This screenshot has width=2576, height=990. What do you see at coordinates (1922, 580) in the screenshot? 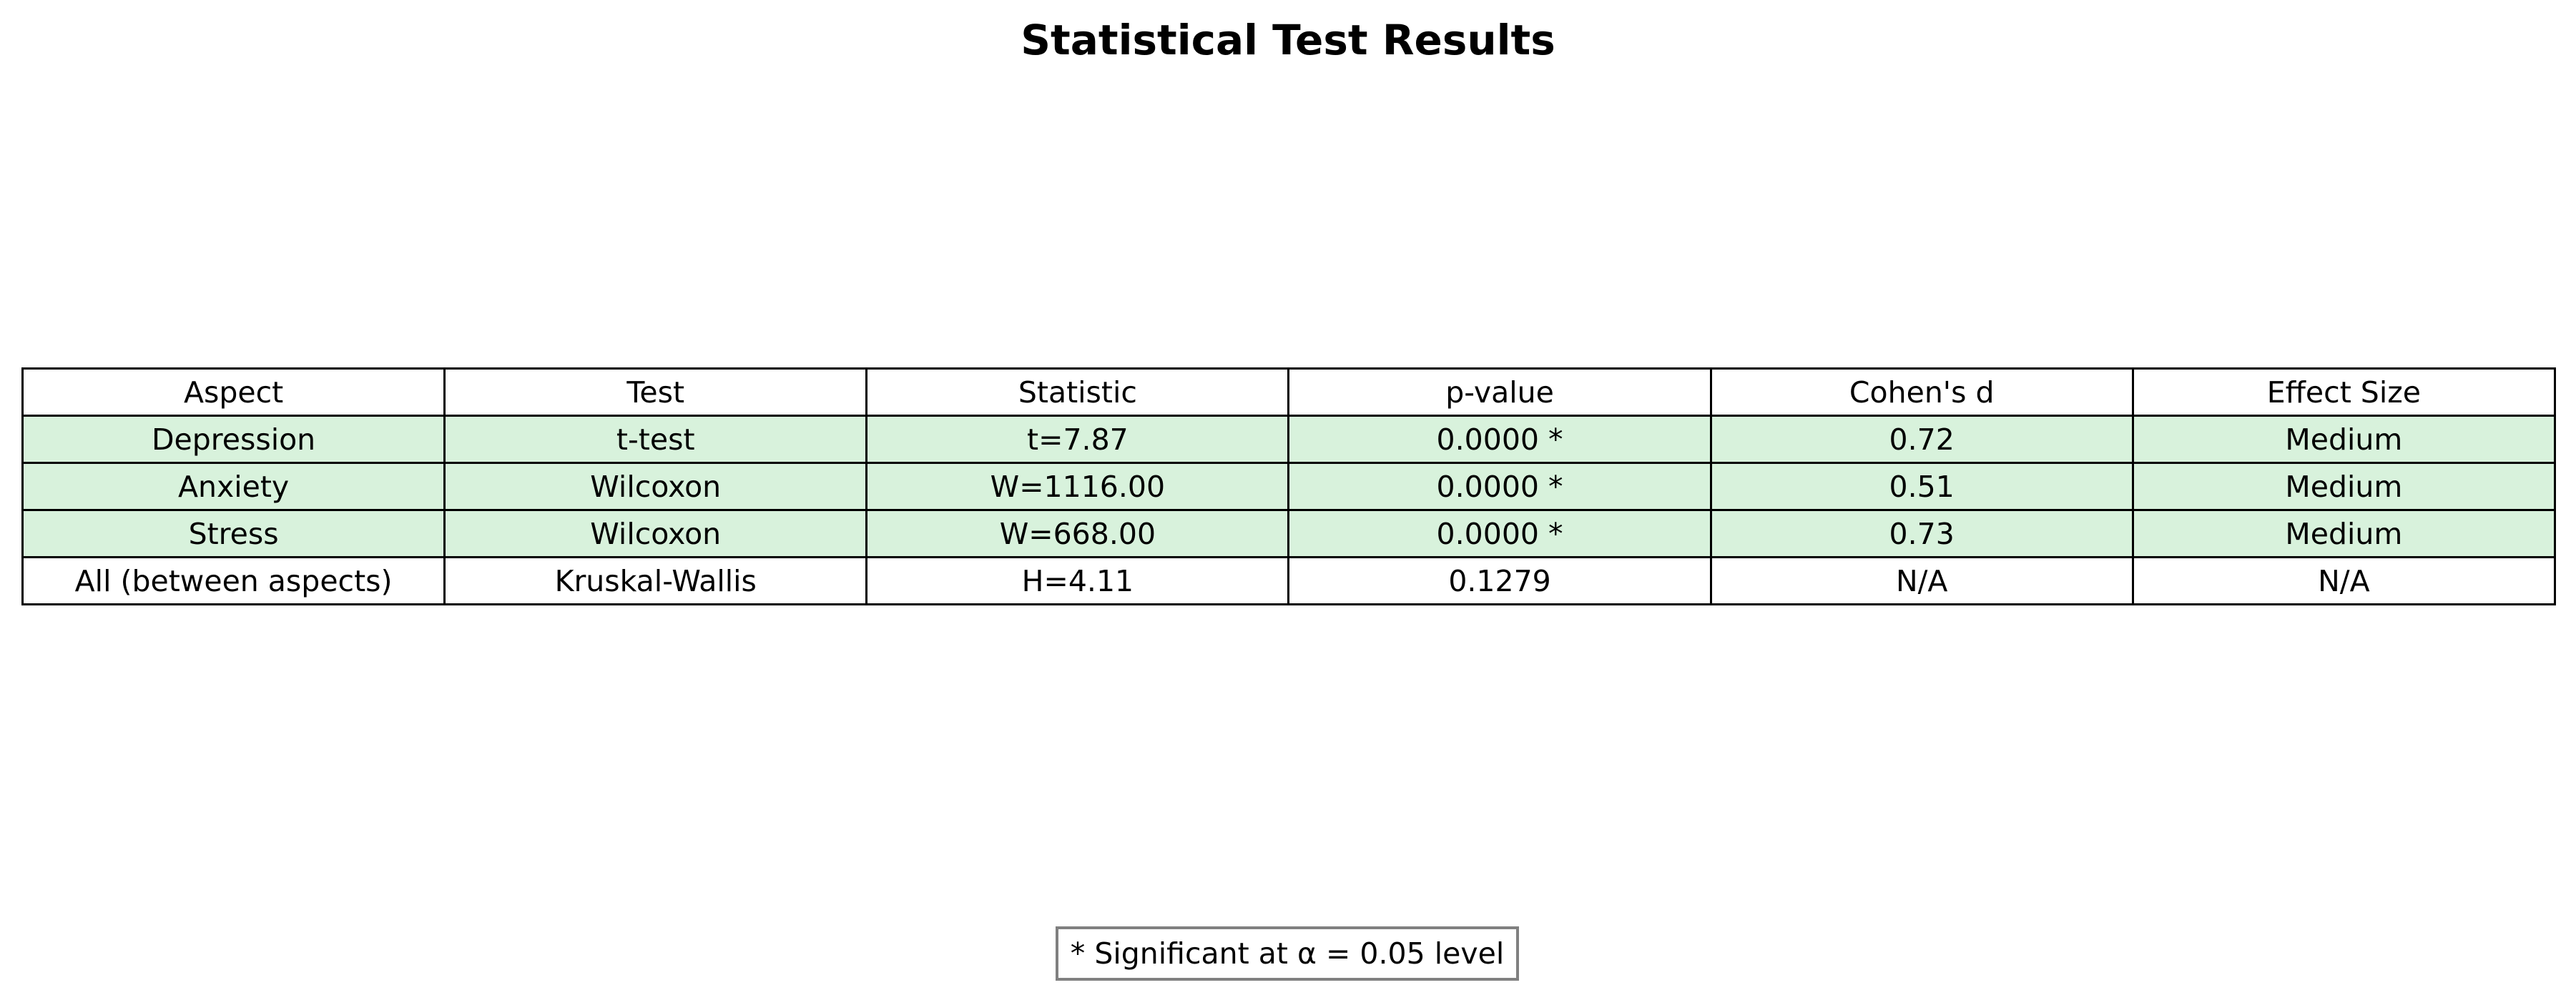
I see `table-cell-cohens-d: N/A` at bounding box center [1922, 580].